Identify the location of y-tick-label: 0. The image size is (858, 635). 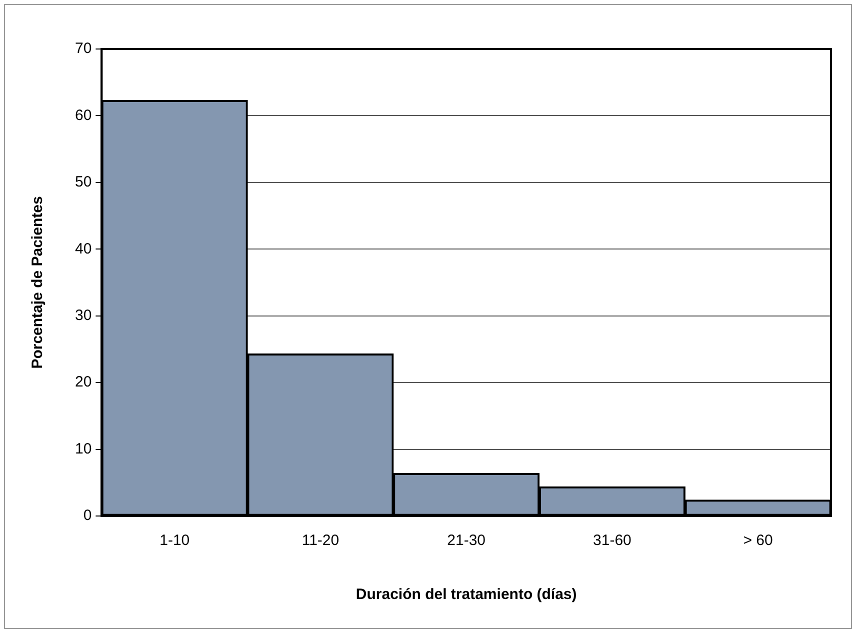
(87, 515).